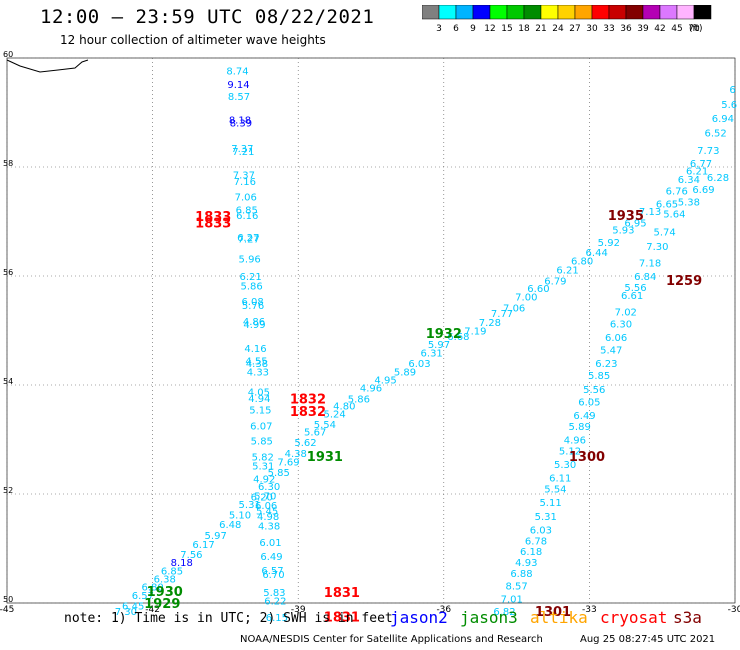 The height and width of the screenshot is (650, 740). Describe the element at coordinates (473, 29) in the screenshot. I see `legend-label: 9` at that location.